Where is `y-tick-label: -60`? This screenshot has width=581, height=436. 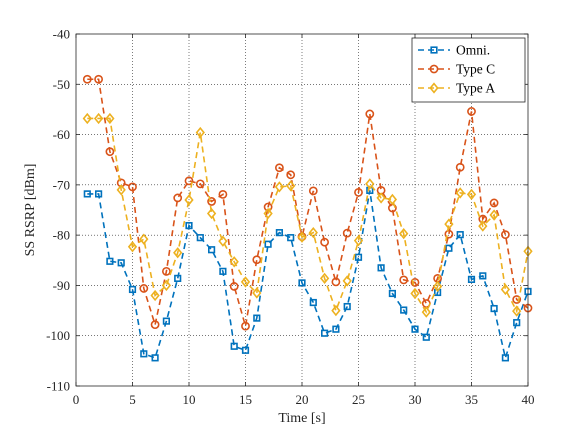
y-tick-label: -60 is located at coordinates (61, 134).